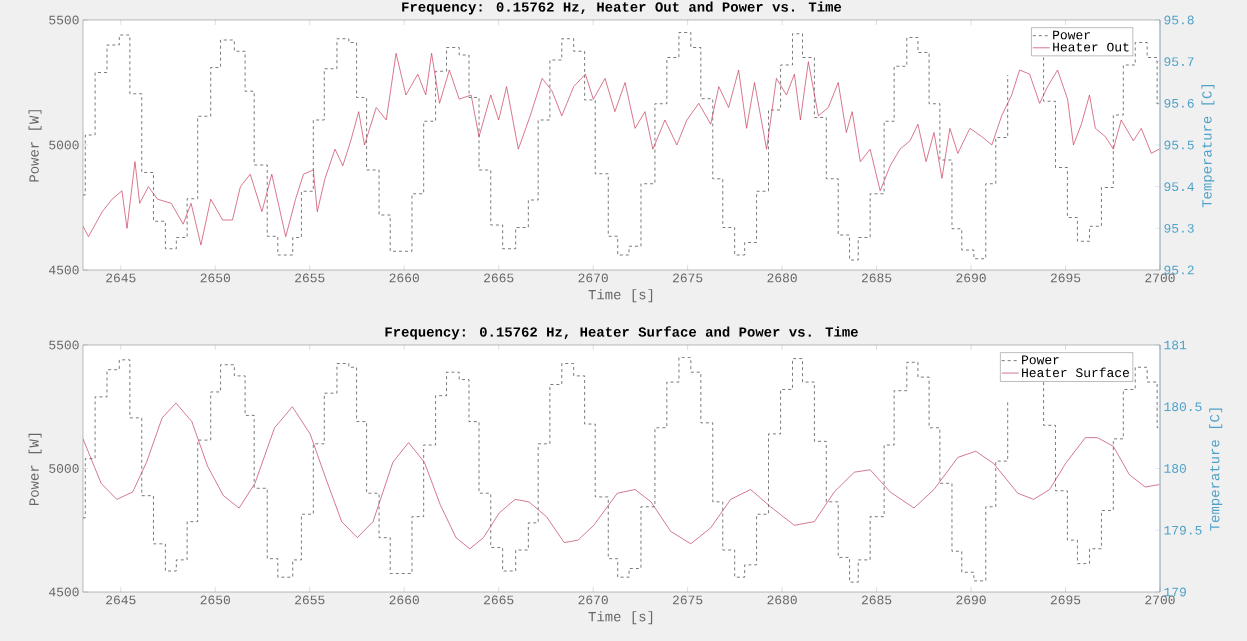  What do you see at coordinates (1091, 47) in the screenshot?
I see `legend-label: Heater Out` at bounding box center [1091, 47].